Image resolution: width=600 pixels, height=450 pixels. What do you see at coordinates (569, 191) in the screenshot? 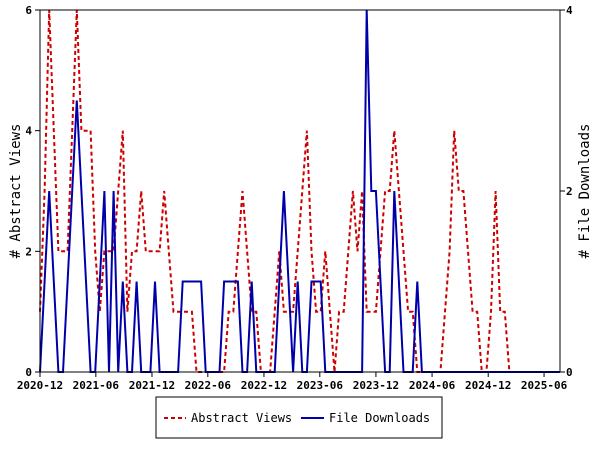
I see `y-right-tick-label: 2` at bounding box center [569, 191].